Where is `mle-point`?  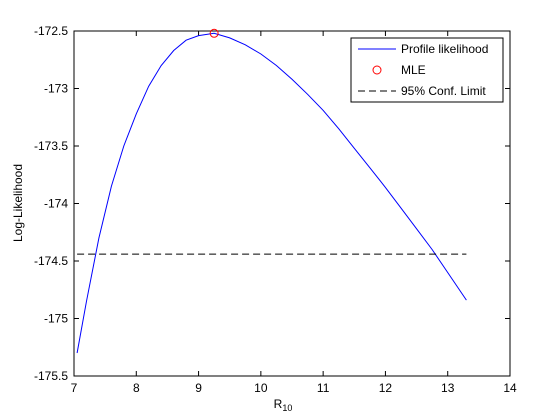 mle-point is located at coordinates (214, 33).